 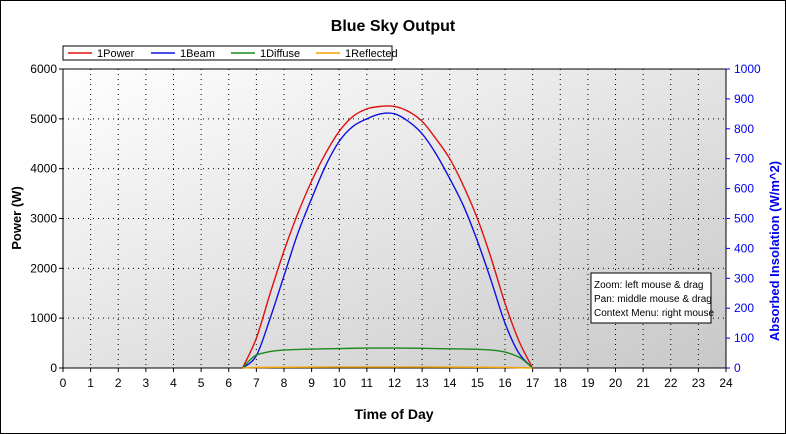 I want to click on y-right-tick-label: 900, so click(x=744, y=99).